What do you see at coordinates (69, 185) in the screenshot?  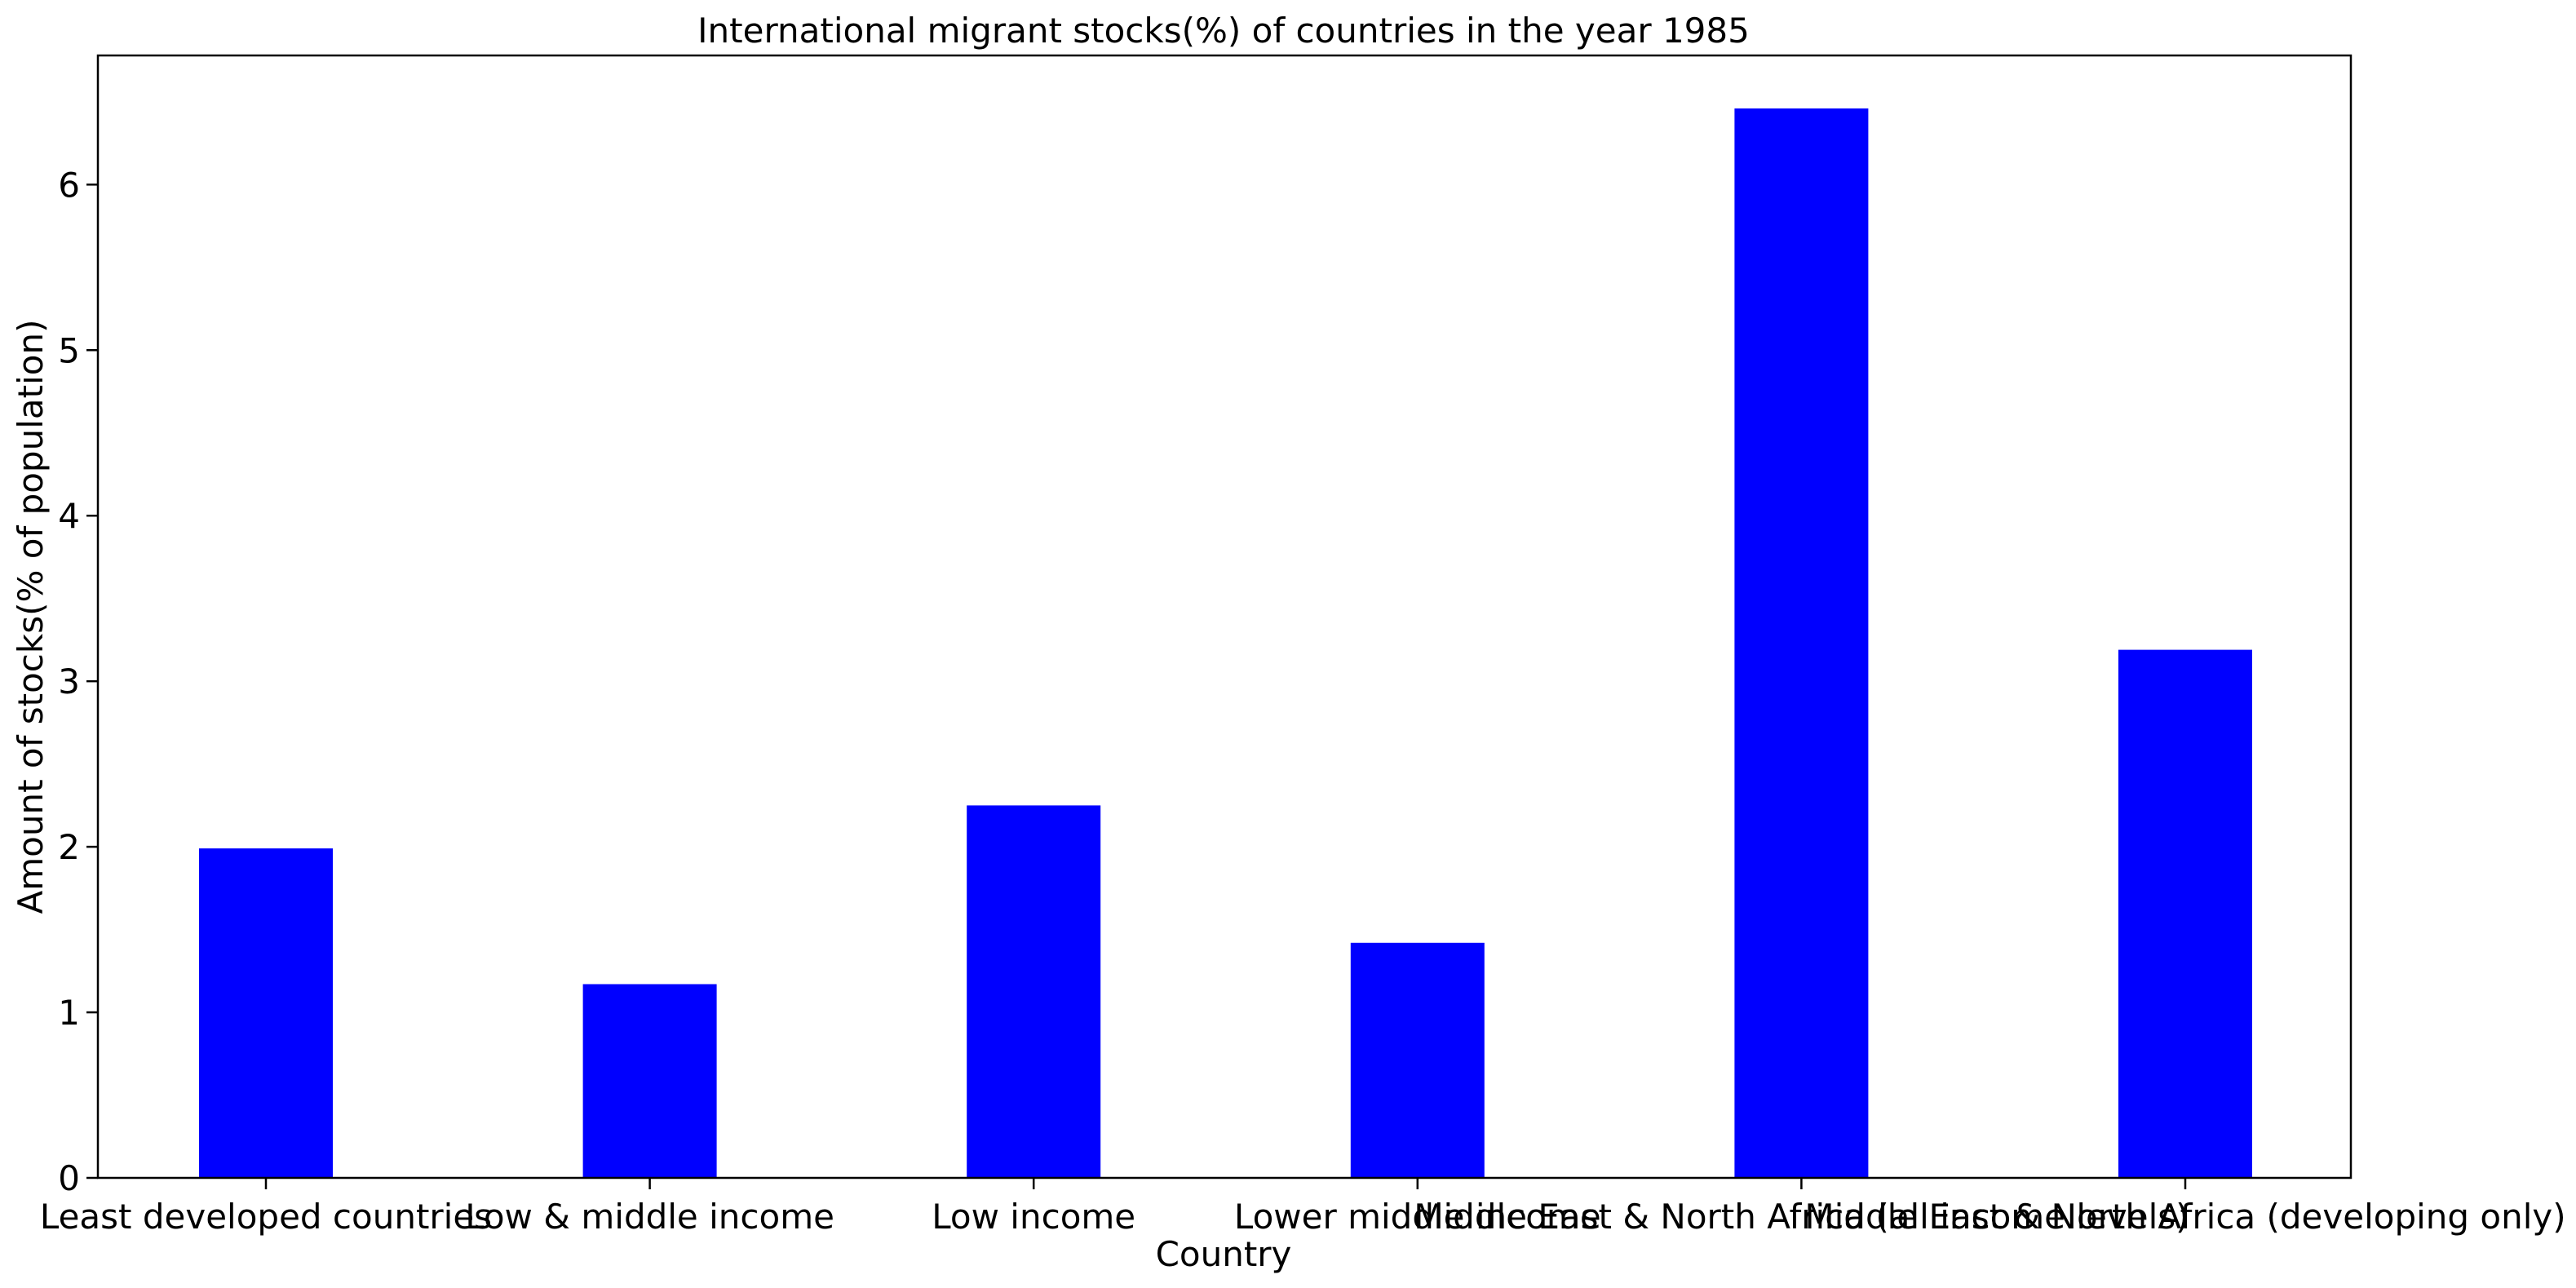 I see `y-tick-label: 6` at bounding box center [69, 185].